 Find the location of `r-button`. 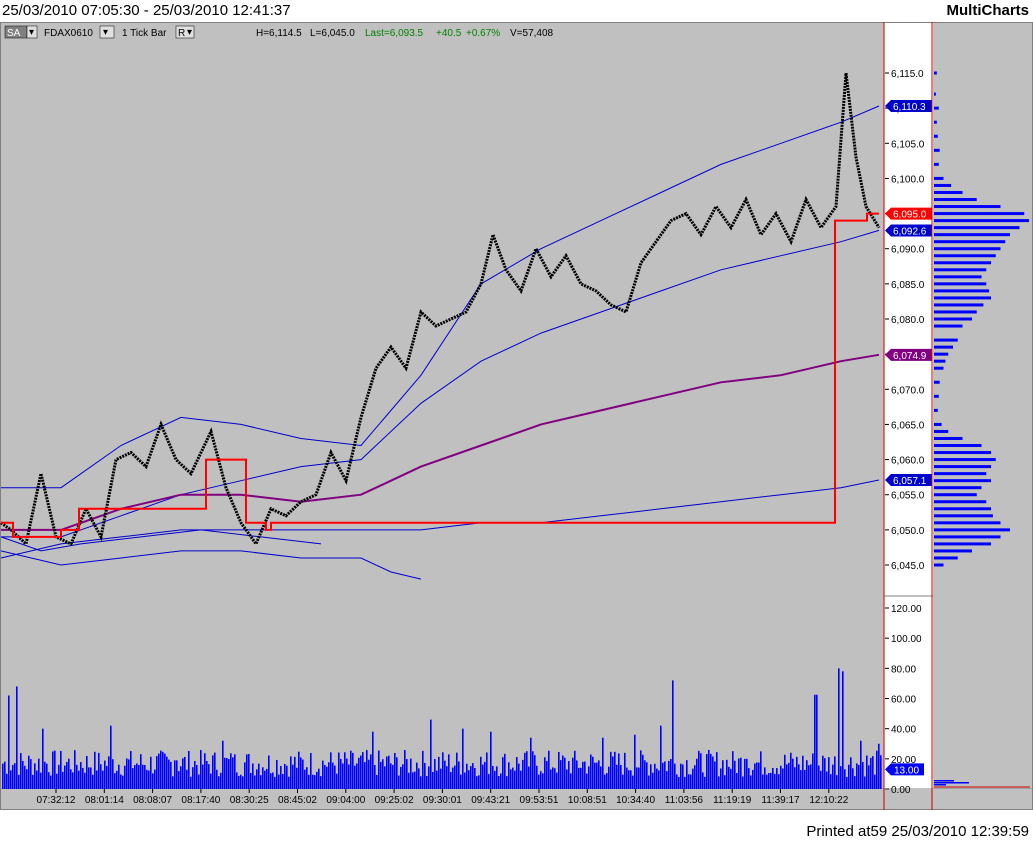

r-button is located at coordinates (185, 32).